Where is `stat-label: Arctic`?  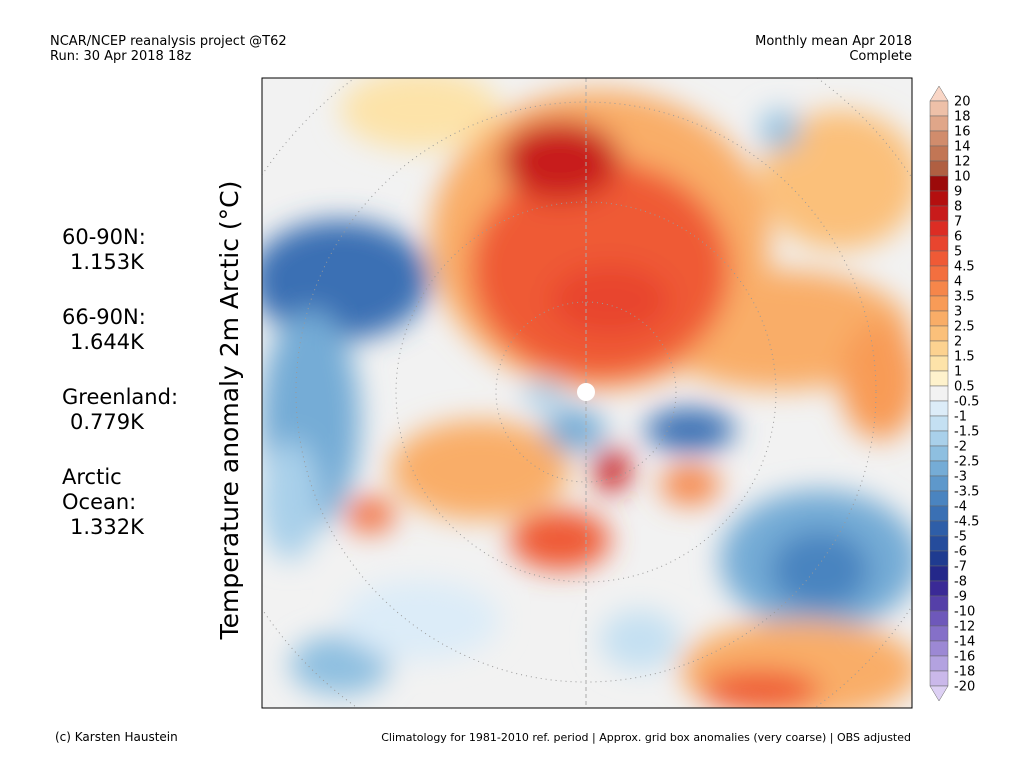 stat-label: Arctic is located at coordinates (92, 477).